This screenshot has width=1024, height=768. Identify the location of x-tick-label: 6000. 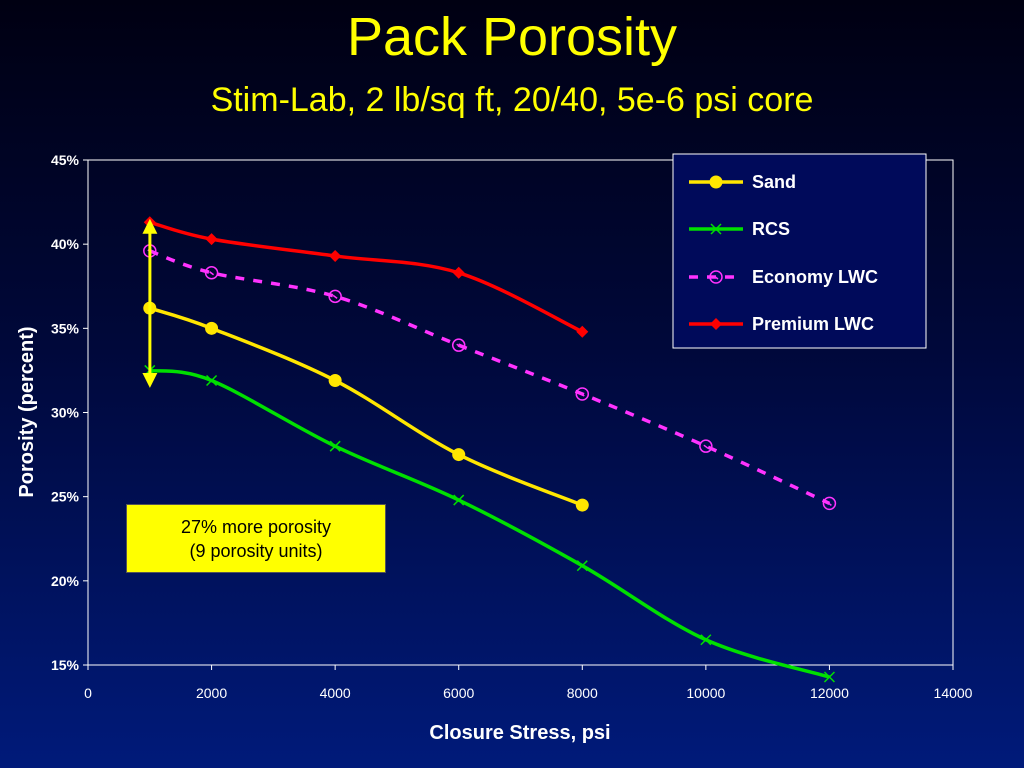
(458, 693).